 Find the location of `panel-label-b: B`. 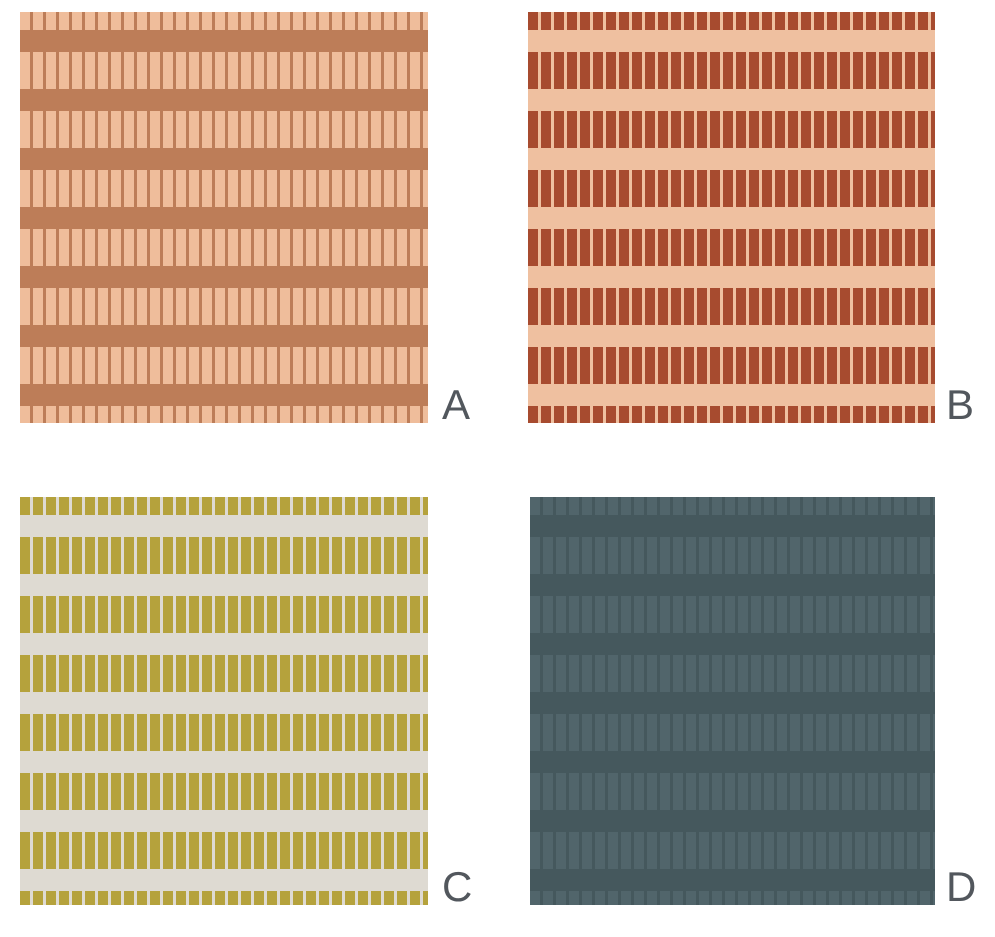

panel-label-b: B is located at coordinates (960, 404).